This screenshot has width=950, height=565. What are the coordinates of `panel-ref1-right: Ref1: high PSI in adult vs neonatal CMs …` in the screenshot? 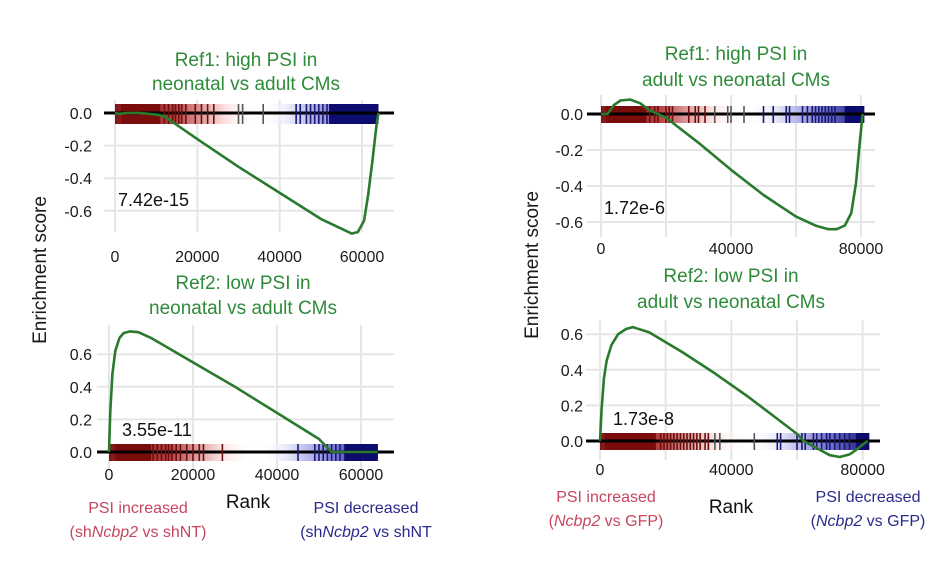 It's located at (719, 151).